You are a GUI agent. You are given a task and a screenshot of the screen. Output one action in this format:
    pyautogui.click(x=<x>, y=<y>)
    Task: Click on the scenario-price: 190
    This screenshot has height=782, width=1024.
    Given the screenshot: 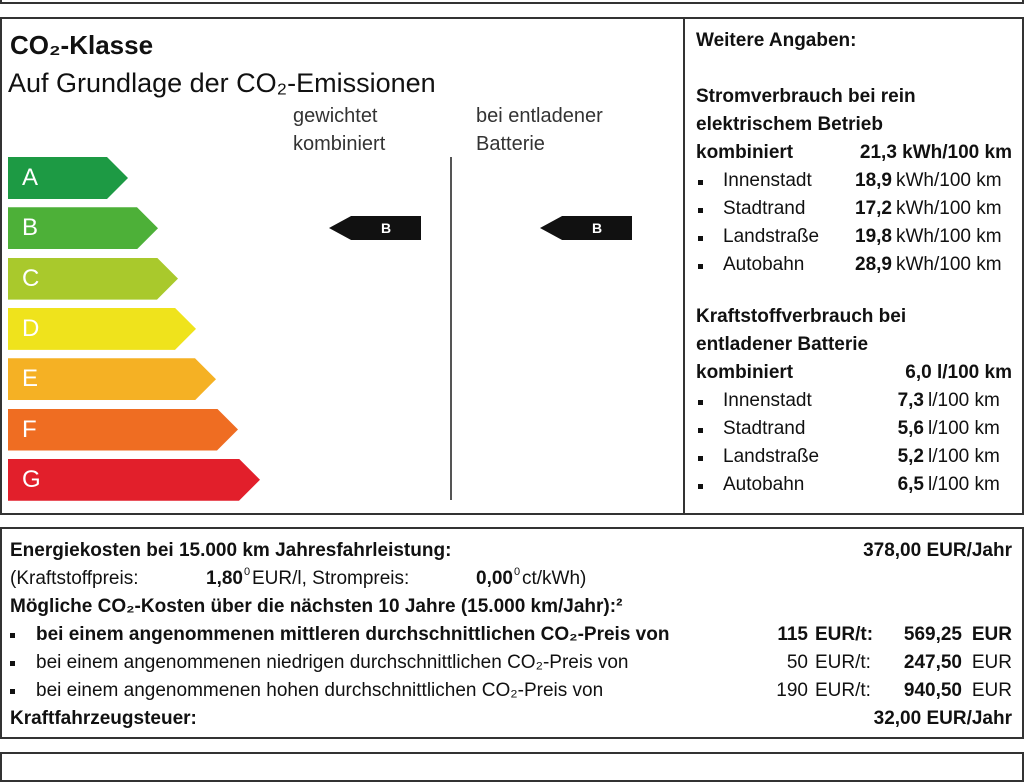 What is the action you would take?
    pyautogui.click(x=792, y=690)
    